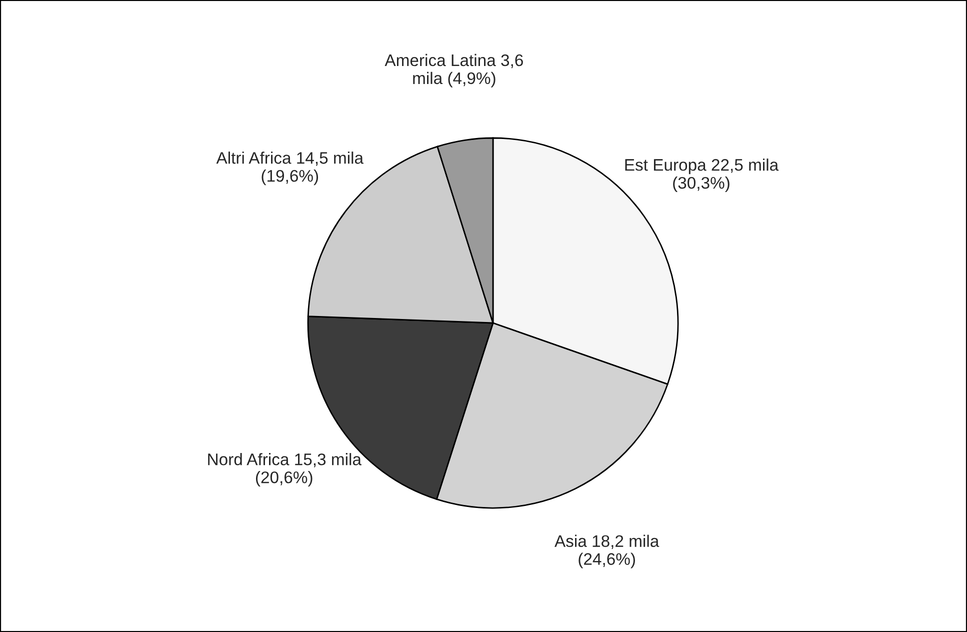 The image size is (967, 632). I want to click on slice-label: Altri Africa 14,5 mila (19,6%), so click(290, 169).